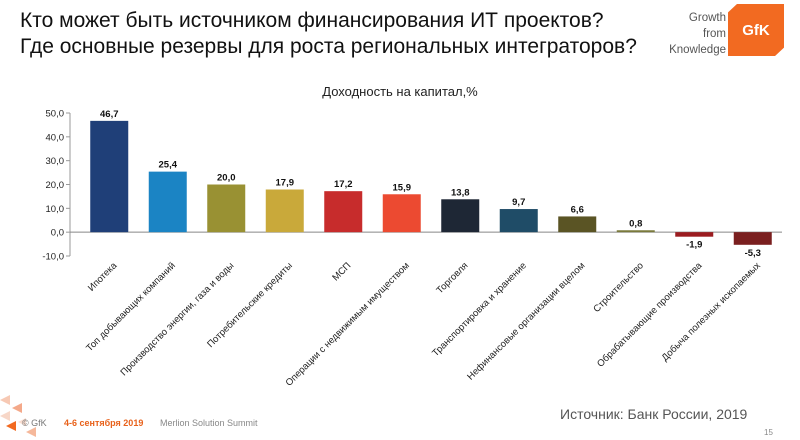 This screenshot has height=440, width=800. I want to click on data-label: 17,9, so click(285, 183).